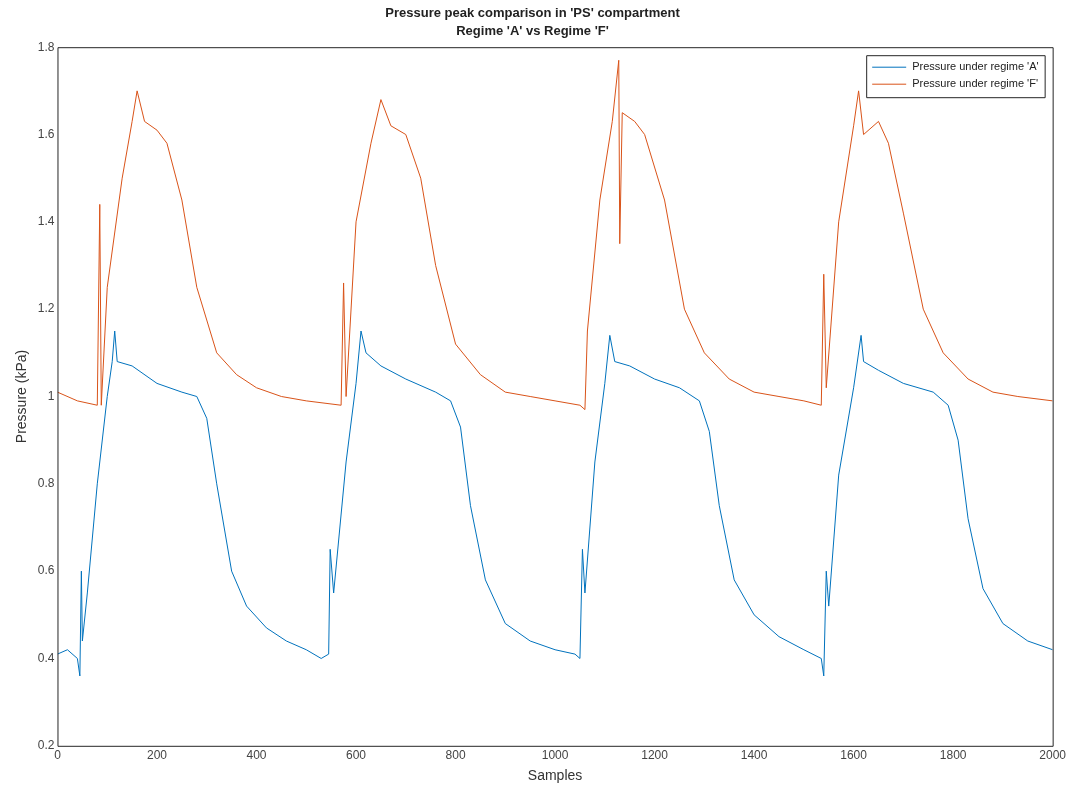  I want to click on chart-subtitle: Regime 'A' vs Regime 'F', so click(532, 30).